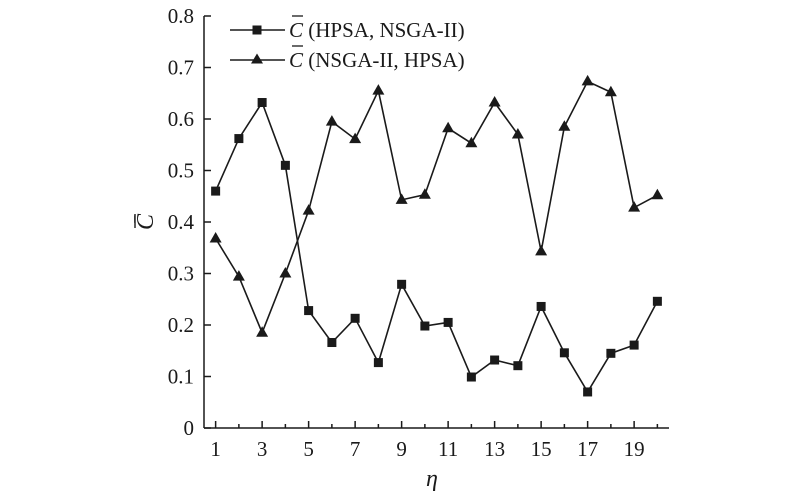  I want to click on legend-text-1: (HPSA, NSGA-II), so click(384, 30).